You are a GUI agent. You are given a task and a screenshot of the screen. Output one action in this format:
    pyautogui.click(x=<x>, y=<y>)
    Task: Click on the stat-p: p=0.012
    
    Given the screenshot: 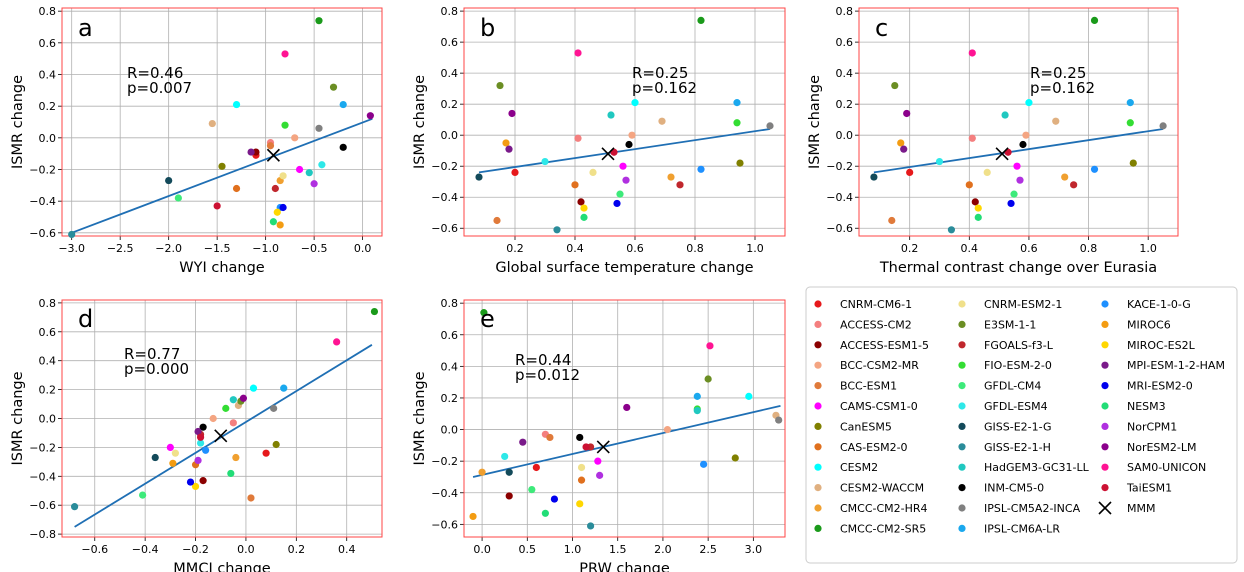 What is the action you would take?
    pyautogui.click(x=547, y=375)
    